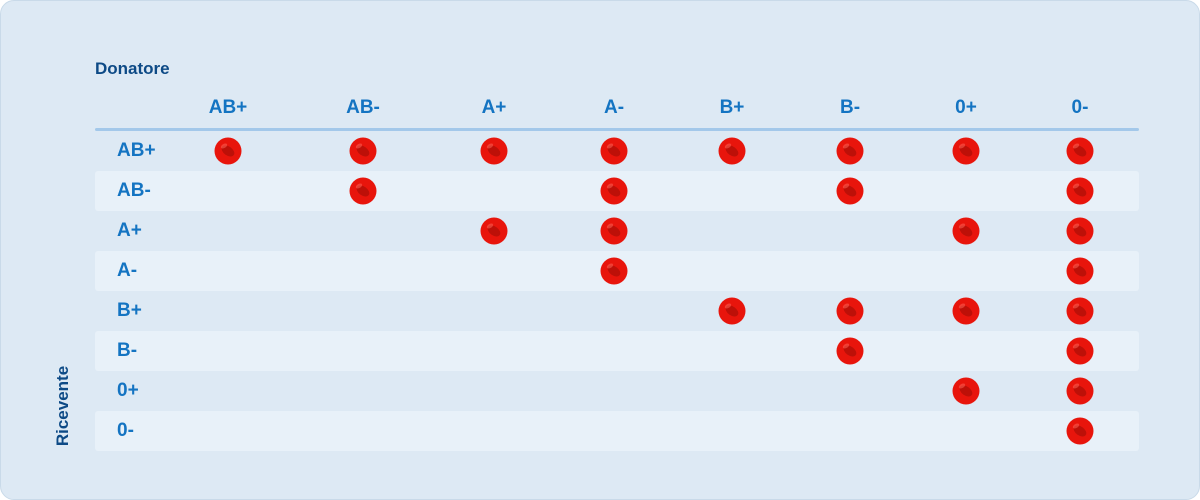 Image resolution: width=1200 pixels, height=500 pixels. Describe the element at coordinates (136, 150) in the screenshot. I see `recipient-label-0: AB+` at that location.